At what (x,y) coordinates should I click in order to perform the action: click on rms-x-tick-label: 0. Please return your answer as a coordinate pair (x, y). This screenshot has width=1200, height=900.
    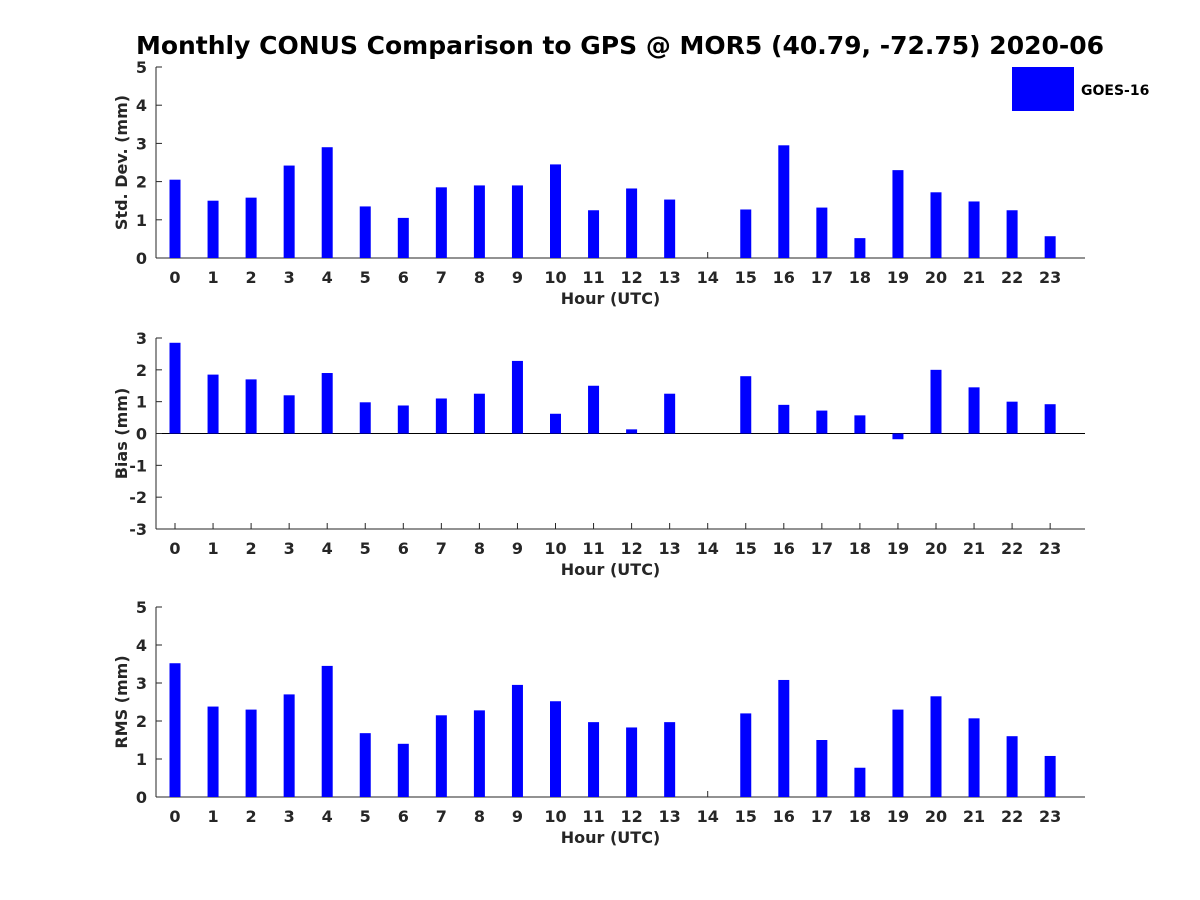
    Looking at the image, I should click on (174, 816).